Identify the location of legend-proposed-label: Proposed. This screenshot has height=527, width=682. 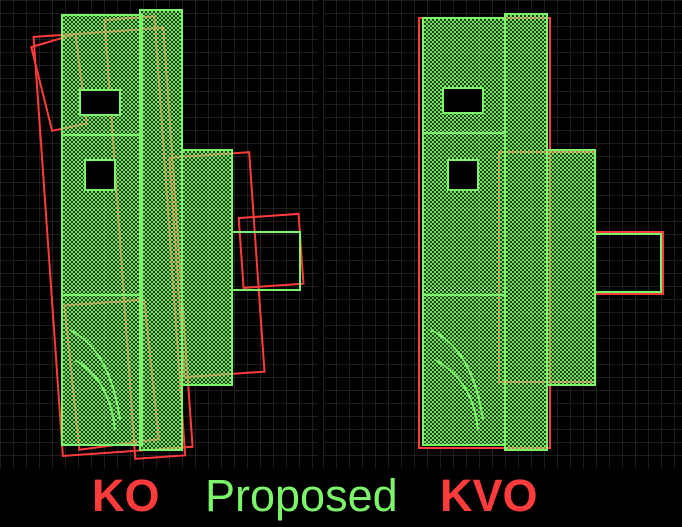
(301, 495).